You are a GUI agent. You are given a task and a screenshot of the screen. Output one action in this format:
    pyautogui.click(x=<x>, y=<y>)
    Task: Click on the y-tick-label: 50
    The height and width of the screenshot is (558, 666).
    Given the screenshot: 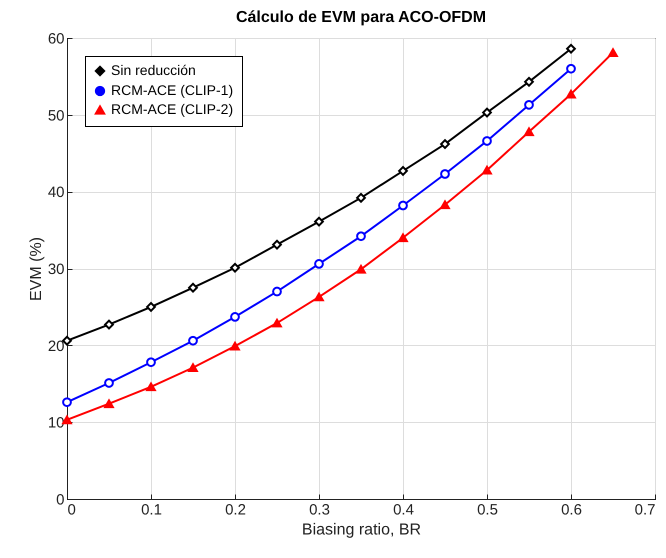 What is the action you would take?
    pyautogui.click(x=56, y=115)
    